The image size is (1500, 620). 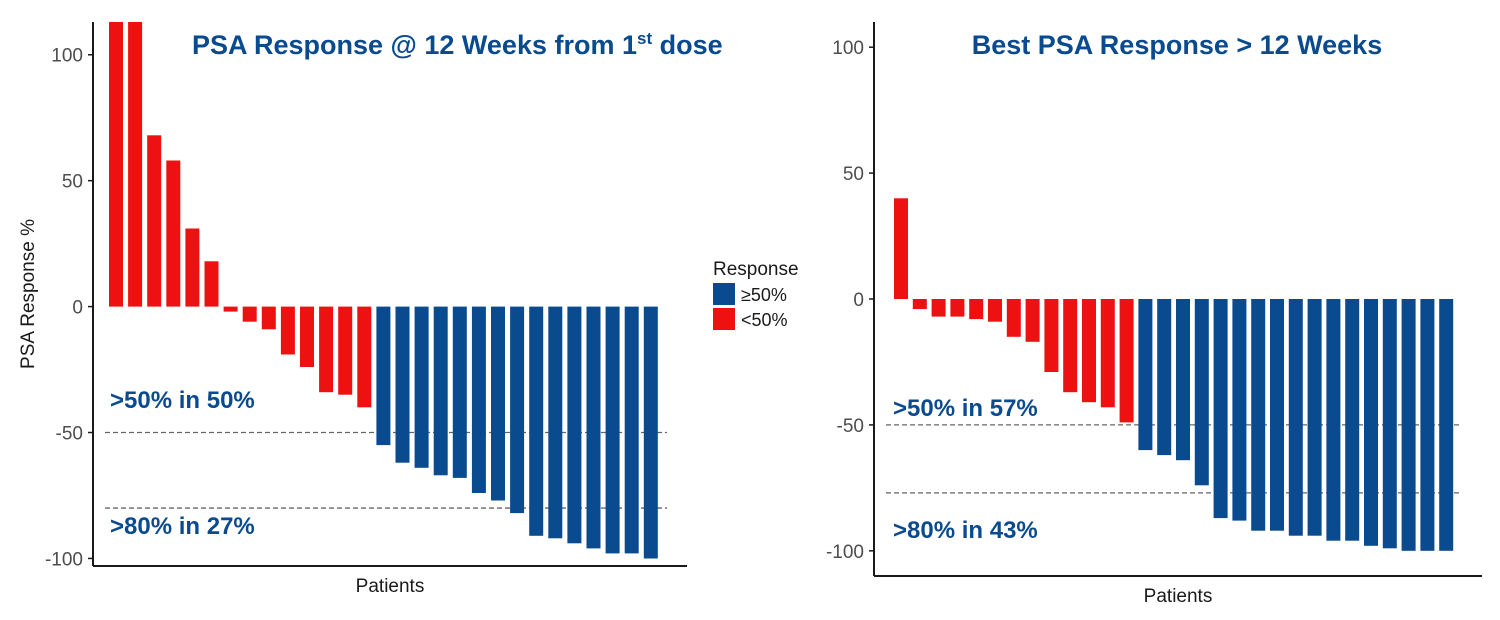 What do you see at coordinates (390, 586) in the screenshot?
I see `left-x-axis-title: Patients` at bounding box center [390, 586].